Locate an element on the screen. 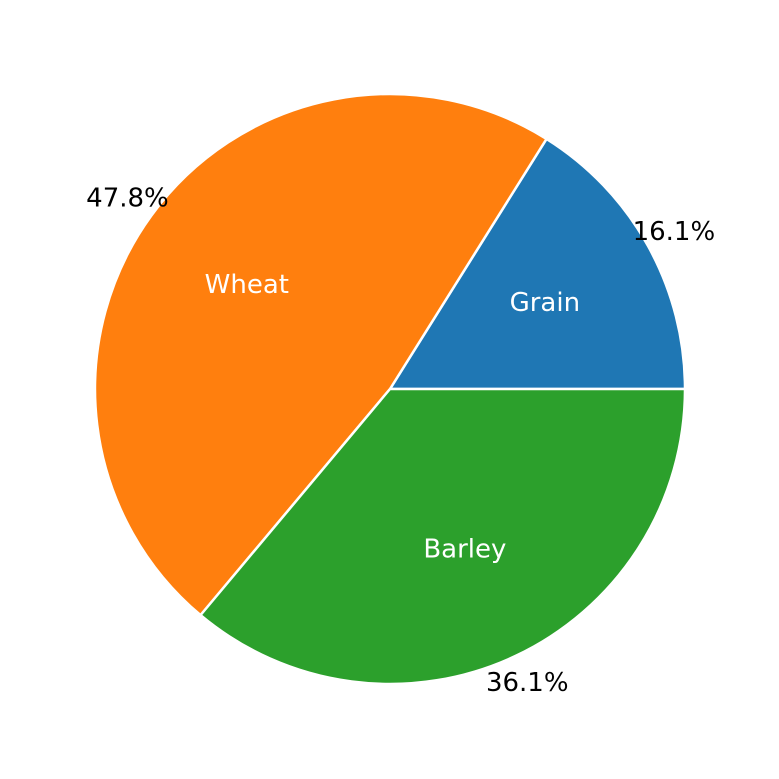 The image size is (779, 779). slice-label-barley: Barley is located at coordinates (464, 549).